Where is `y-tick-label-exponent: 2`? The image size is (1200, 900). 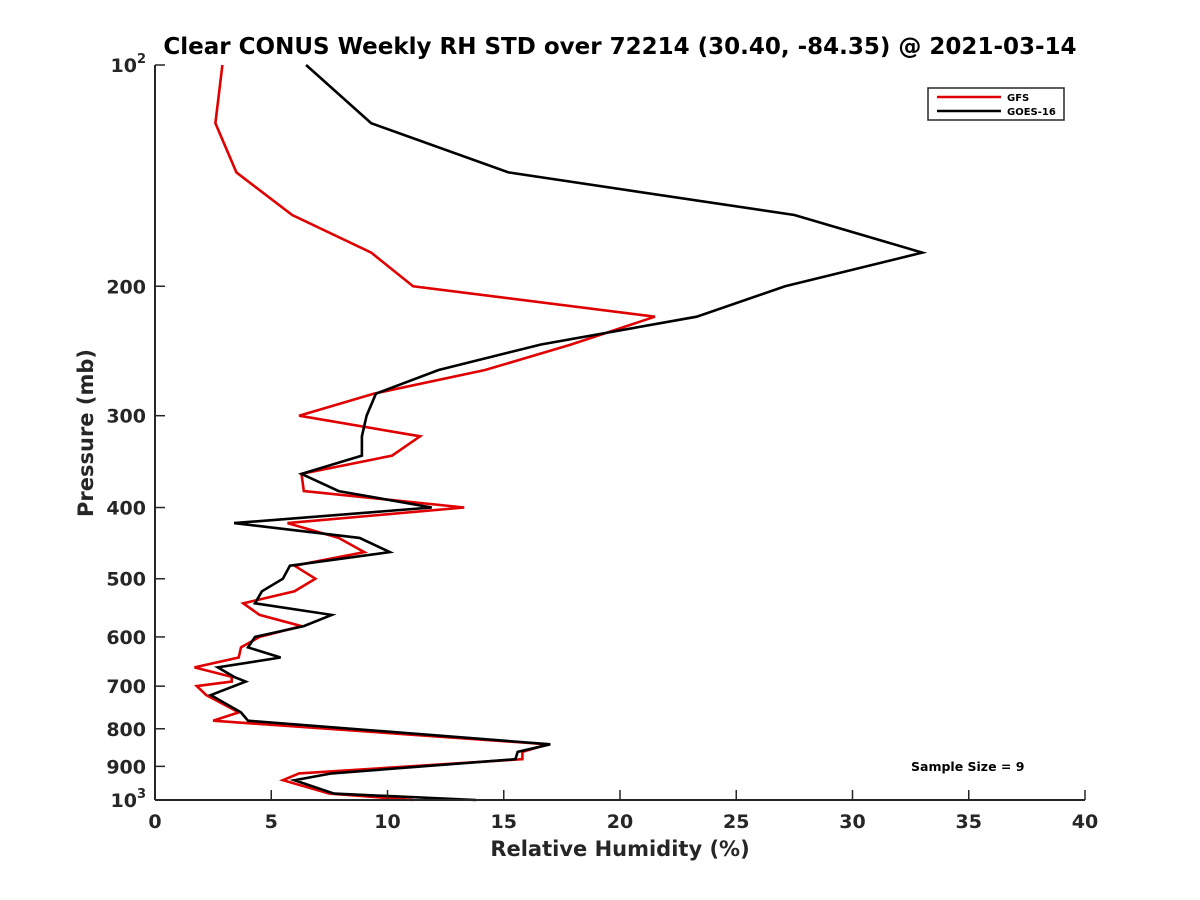 y-tick-label-exponent: 2 is located at coordinates (141, 59).